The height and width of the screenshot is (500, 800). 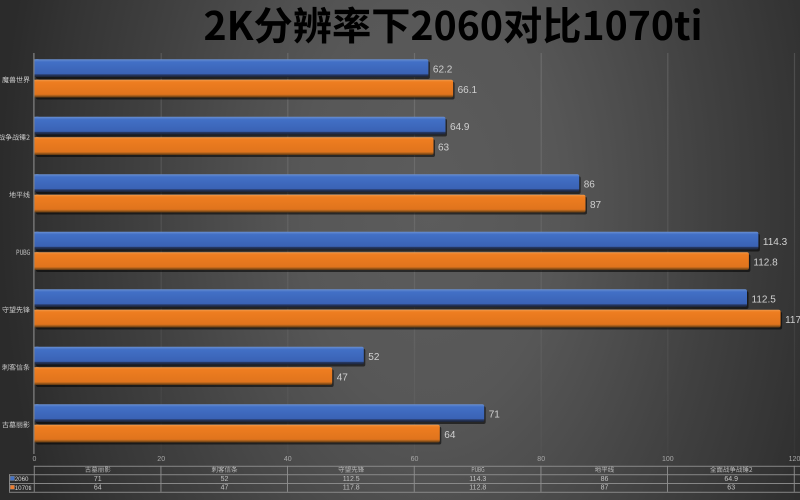 What do you see at coordinates (23, 488) in the screenshot?
I see `svg-text: 1070ti` at bounding box center [23, 488].